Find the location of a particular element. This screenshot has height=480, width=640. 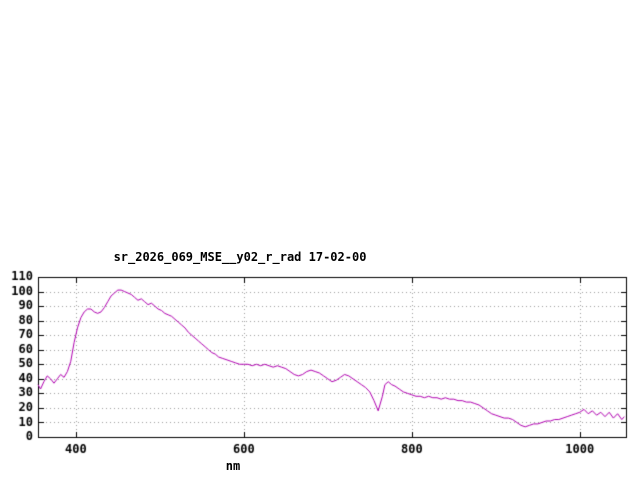

x-axis-label: nm is located at coordinates (233, 466).